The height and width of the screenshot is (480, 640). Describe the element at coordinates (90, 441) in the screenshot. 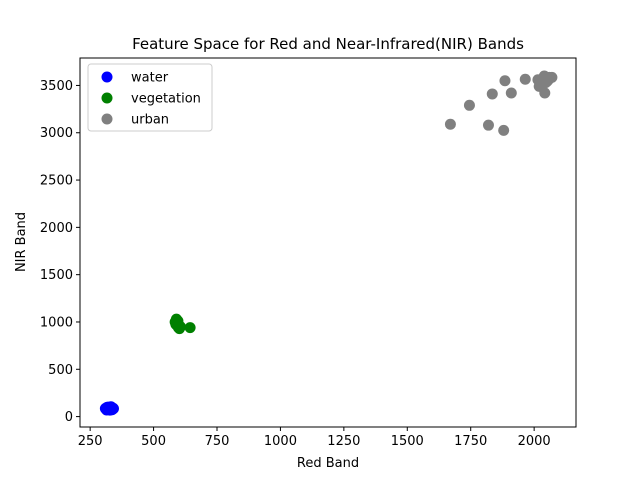

I see `x-tick-label: 250` at that location.